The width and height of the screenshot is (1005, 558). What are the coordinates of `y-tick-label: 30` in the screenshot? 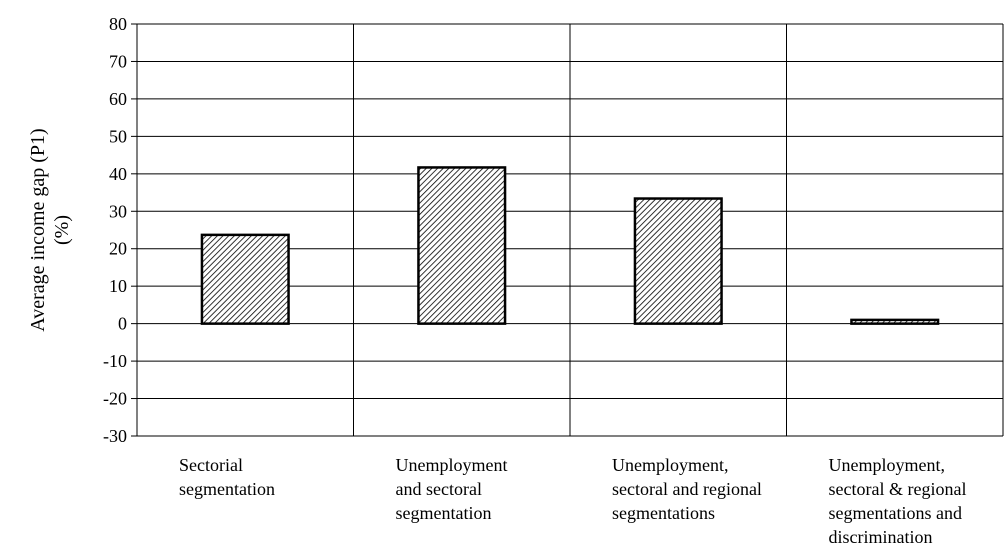 It's located at (118, 211).